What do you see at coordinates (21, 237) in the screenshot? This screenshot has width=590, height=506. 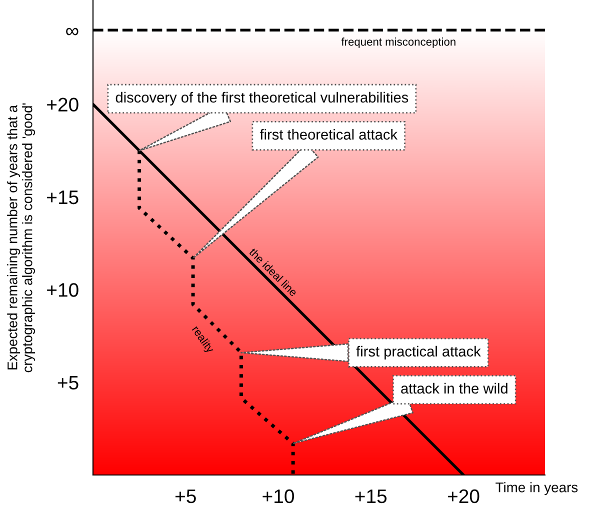 I see `y-axis-title: Expected remaining number of years that a cryptographic algorithm is considered 'good'` at bounding box center [21, 237].